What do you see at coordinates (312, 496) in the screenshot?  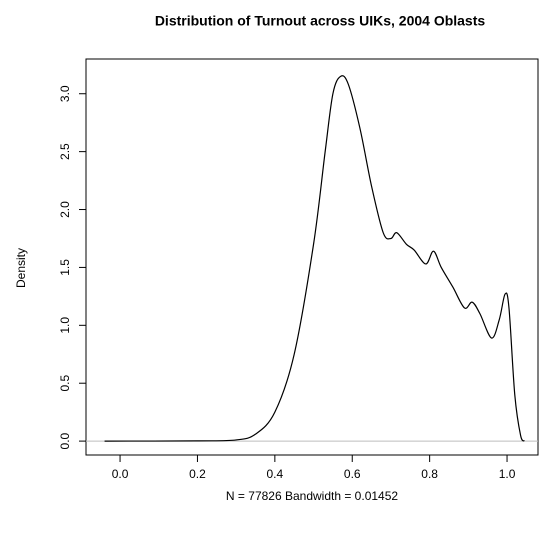 I see `x-axis-label: N = 77826 Bandwidth = 0.01452` at bounding box center [312, 496].